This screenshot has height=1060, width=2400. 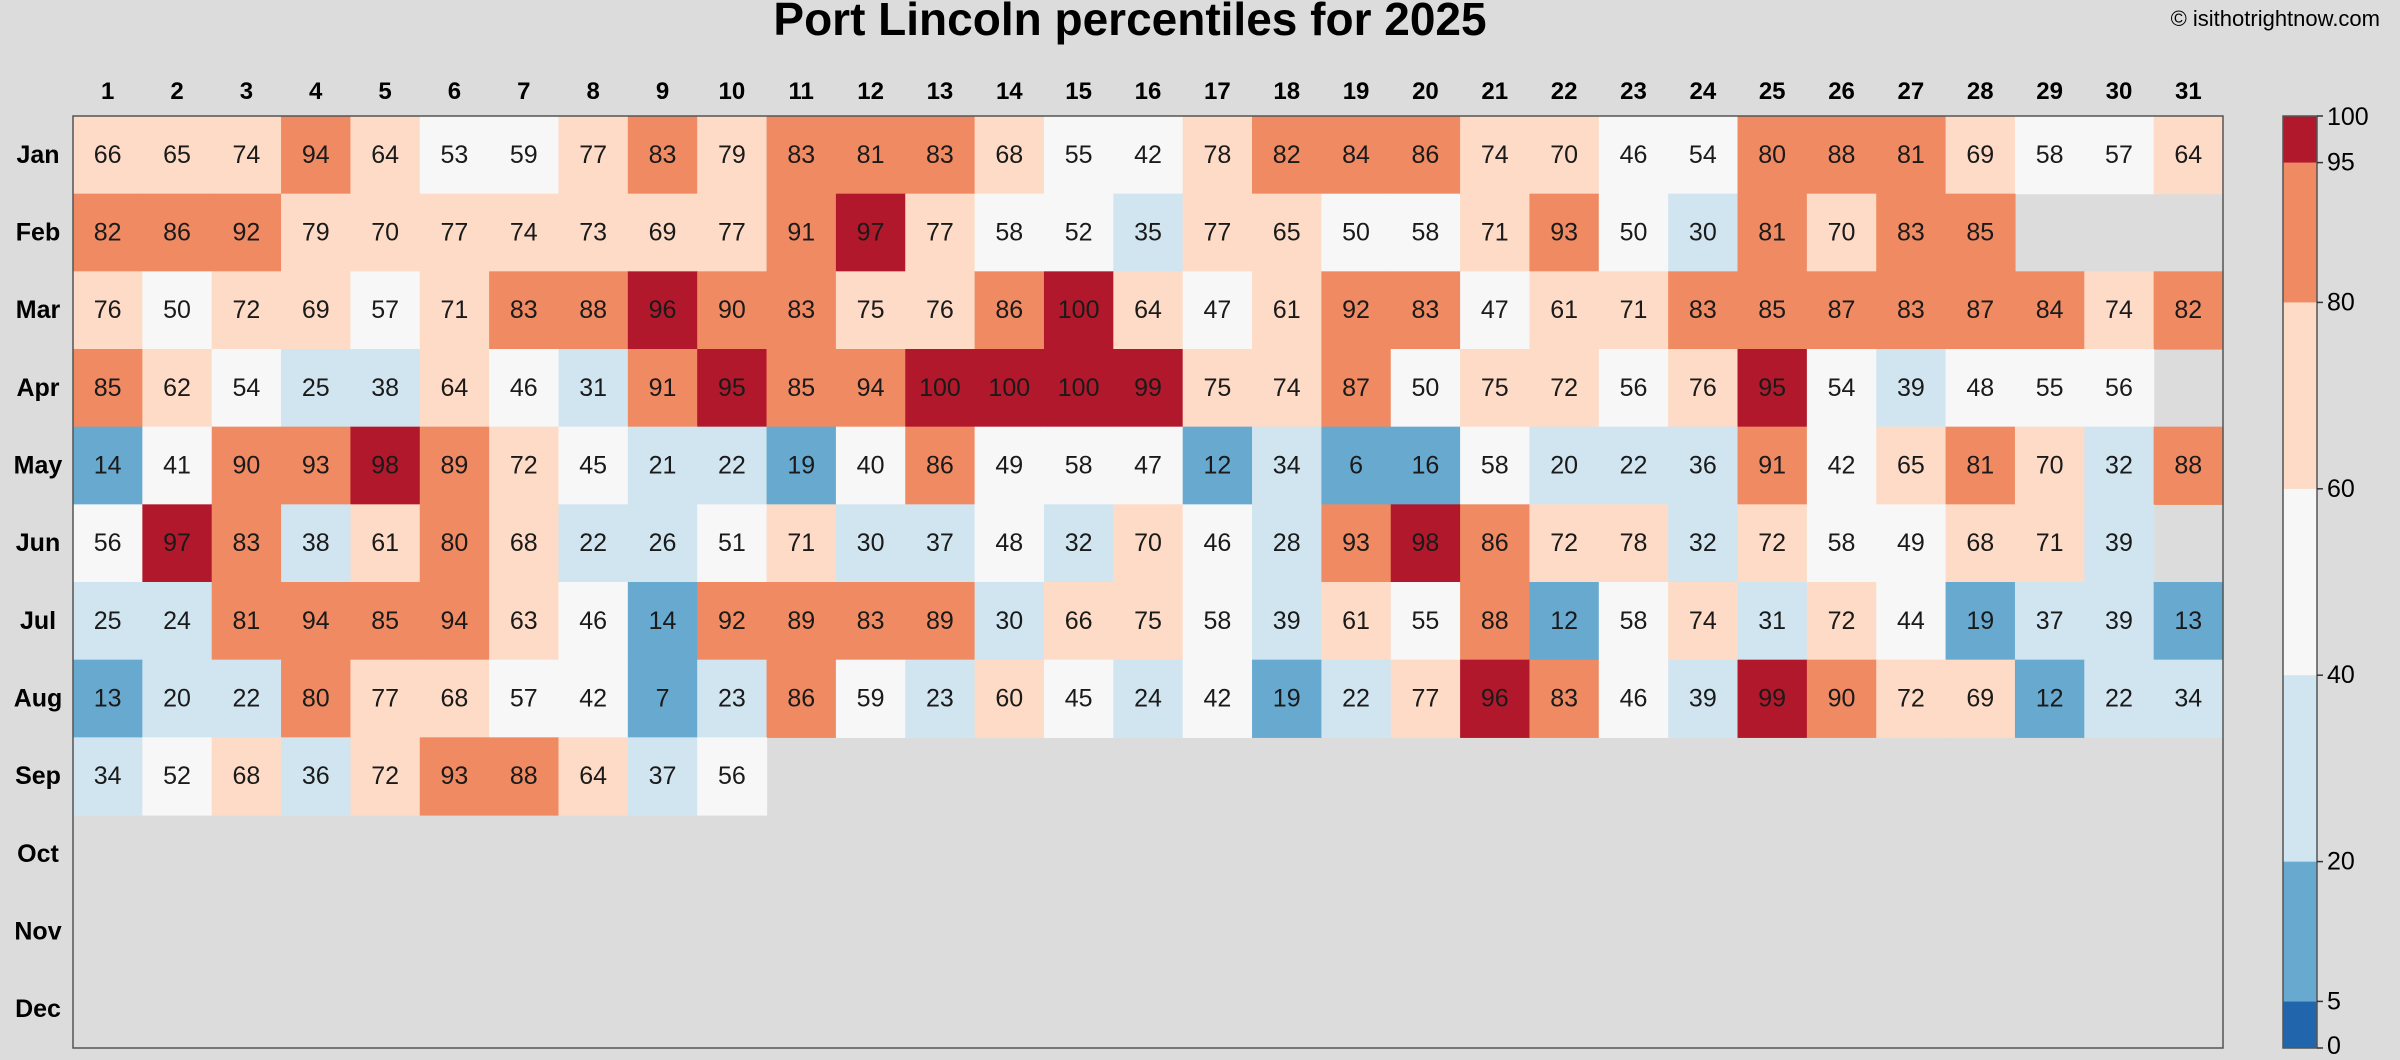 What do you see at coordinates (801, 699) in the screenshot?
I see `cell-value-label: 86` at bounding box center [801, 699].